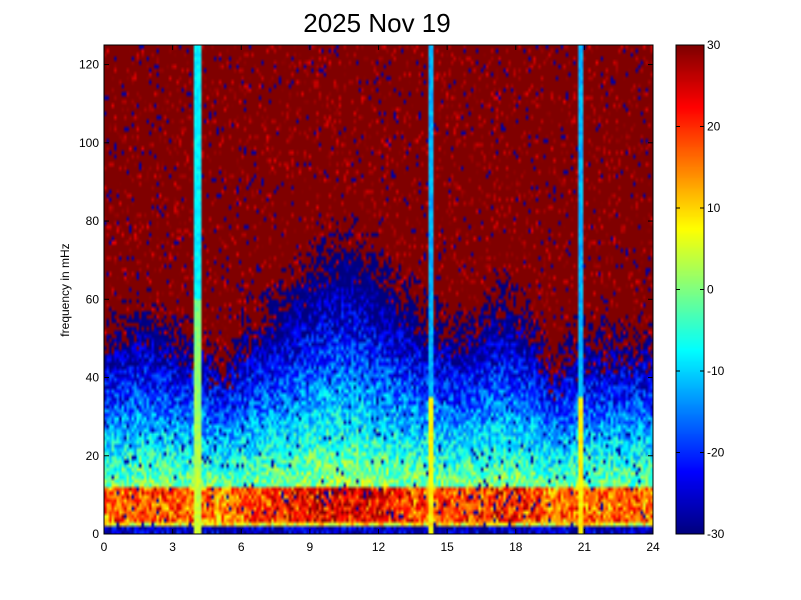 The image size is (801, 600). I want to click on colorbar-tick-label: 20, so click(714, 127).